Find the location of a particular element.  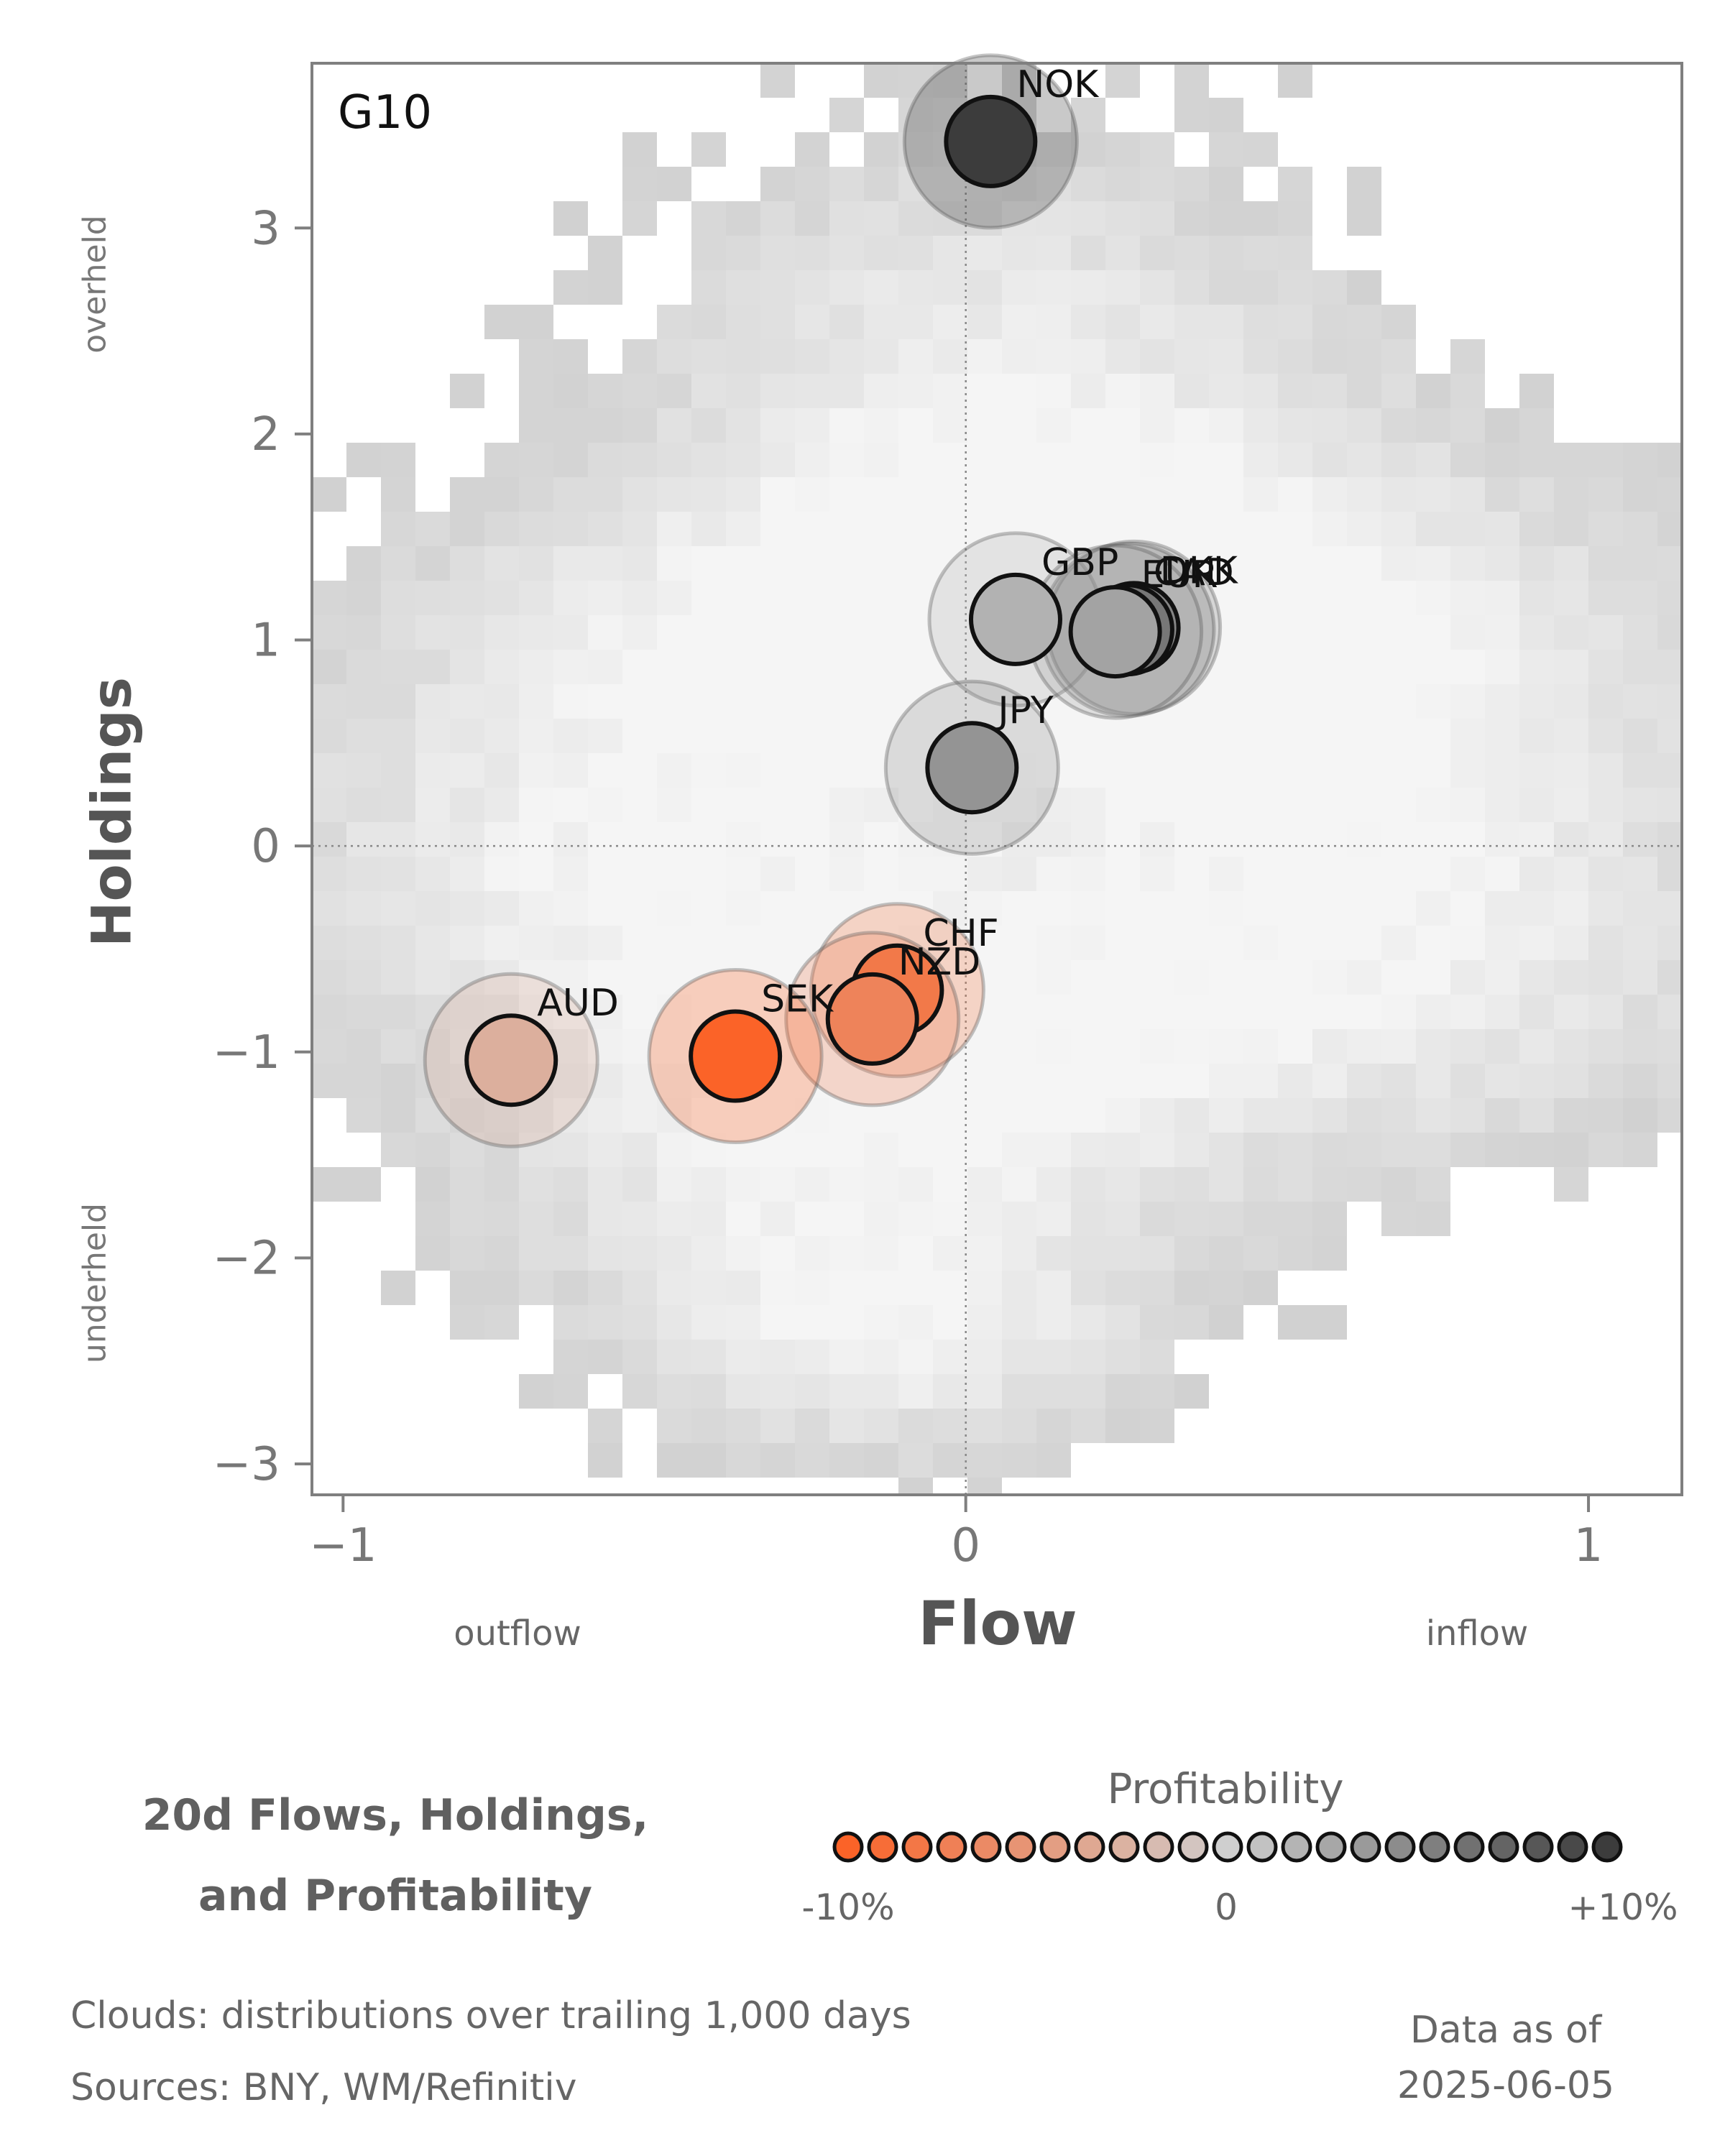

title-line-1: 20d Flows, Holdings, is located at coordinates (395, 1816).